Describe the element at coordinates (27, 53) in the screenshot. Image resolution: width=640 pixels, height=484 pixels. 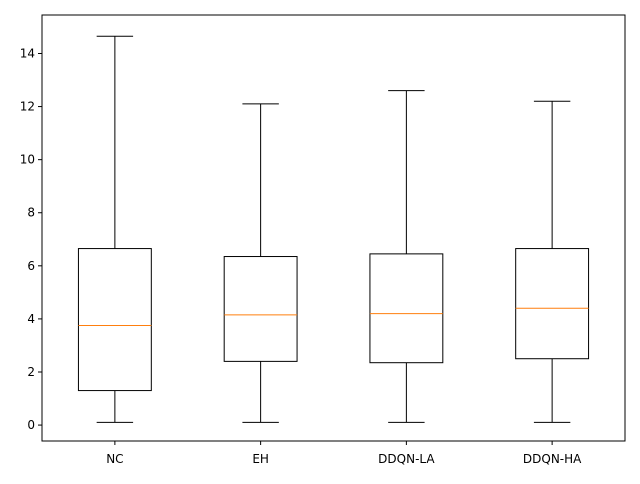
I see `y-tick-label: 14` at that location.